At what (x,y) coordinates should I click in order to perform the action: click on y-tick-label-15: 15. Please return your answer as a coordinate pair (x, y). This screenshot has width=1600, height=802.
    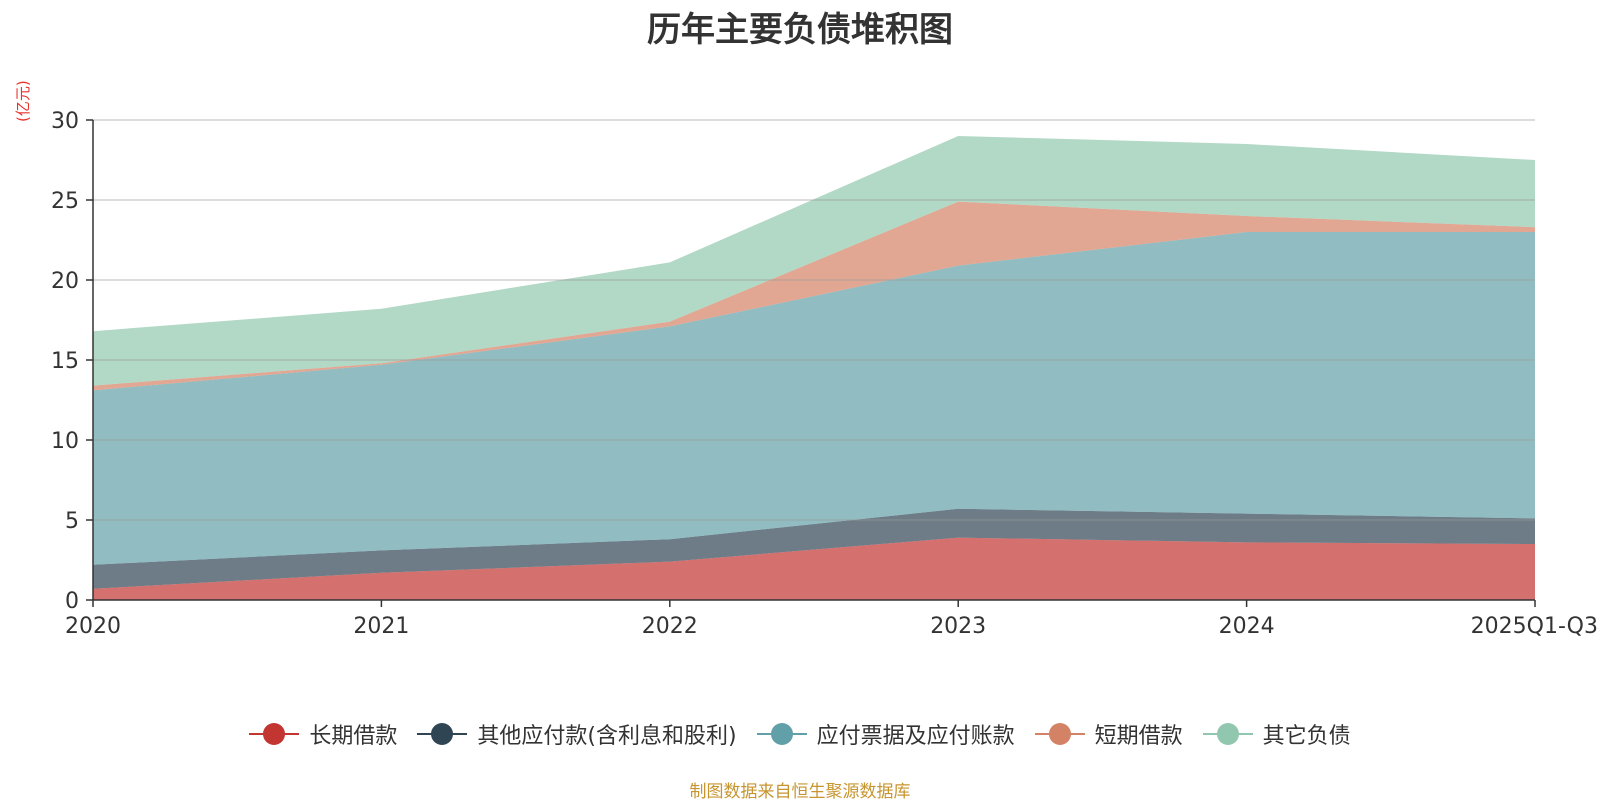
    Looking at the image, I should click on (65, 361).